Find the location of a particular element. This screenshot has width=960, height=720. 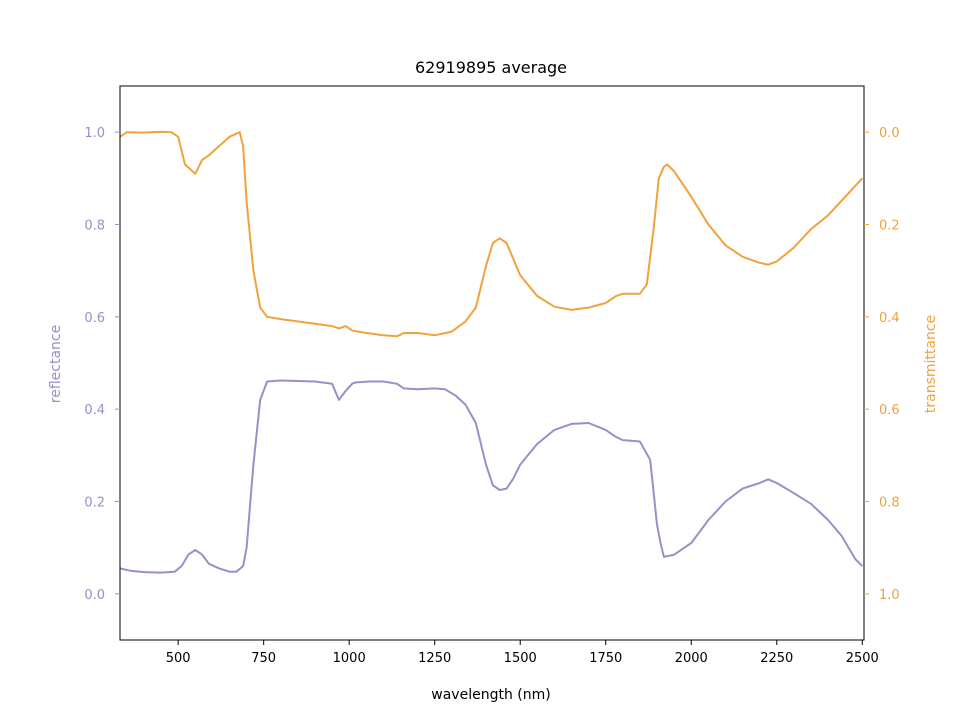

x-tick-label: 2000 is located at coordinates (691, 658).